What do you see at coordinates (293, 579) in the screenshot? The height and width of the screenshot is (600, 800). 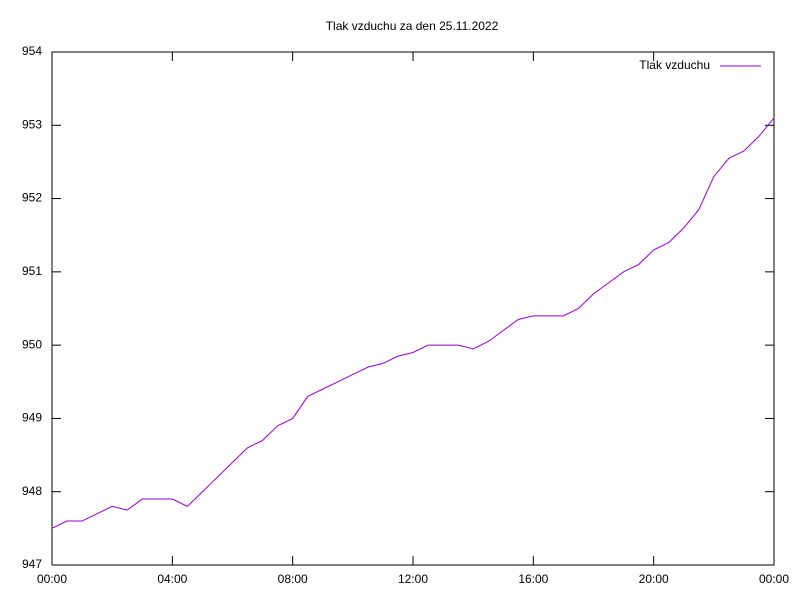 I see `x-tick-label: 08:00` at bounding box center [293, 579].